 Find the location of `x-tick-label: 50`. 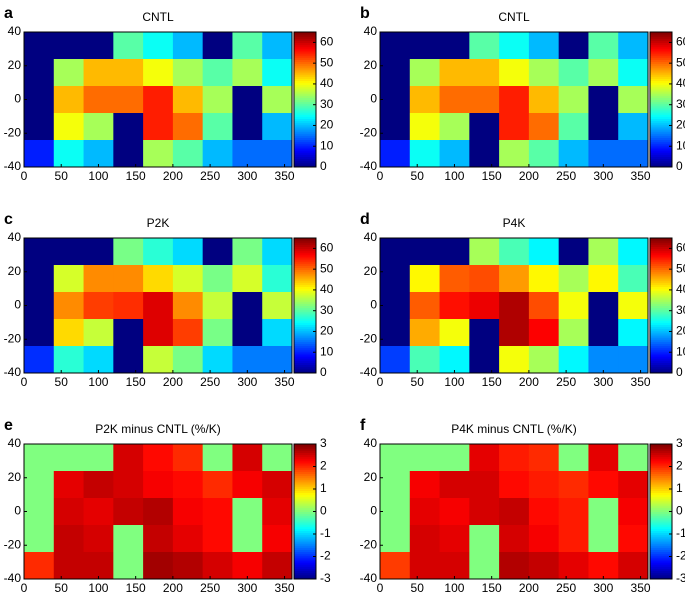

x-tick-label: 50 is located at coordinates (62, 382).